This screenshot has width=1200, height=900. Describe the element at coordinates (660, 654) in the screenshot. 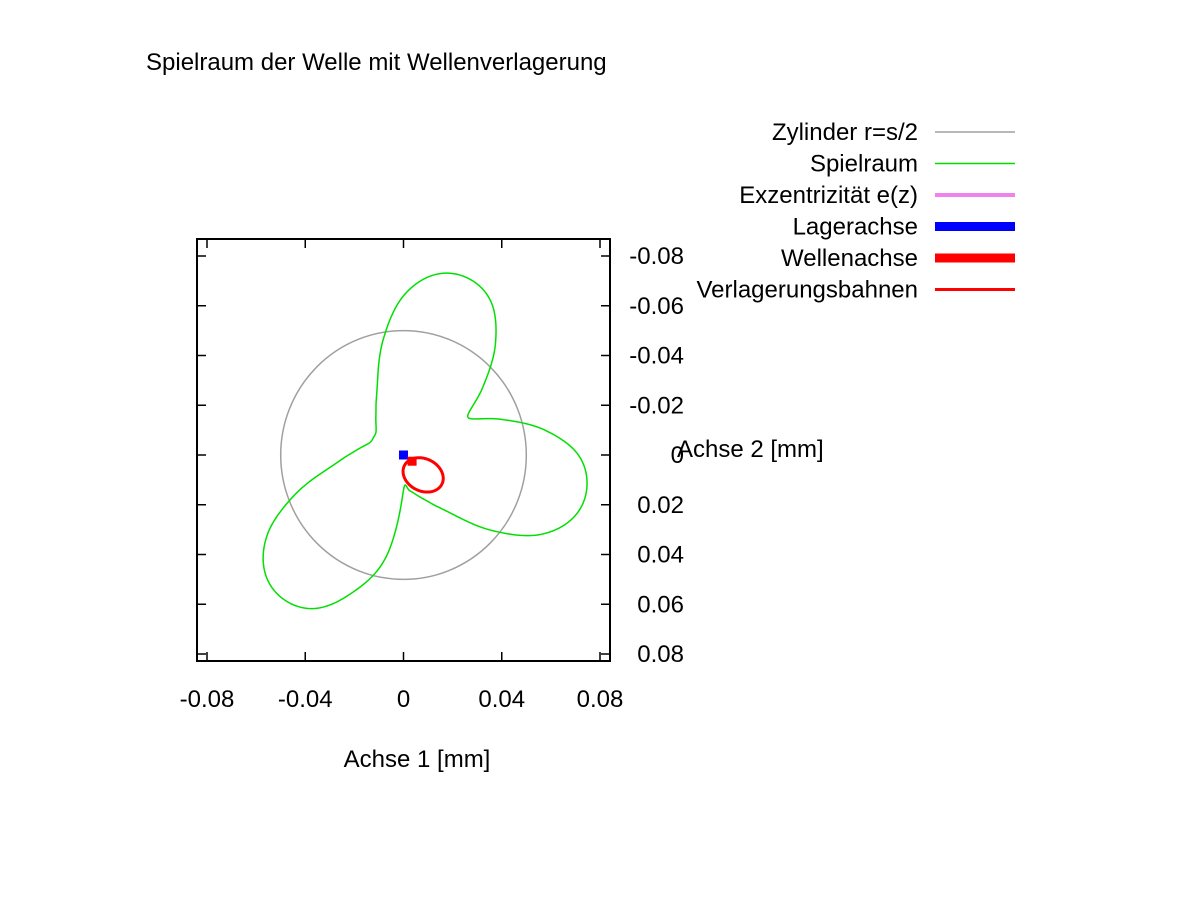

I see `y-tick-label-8: 0.08` at that location.